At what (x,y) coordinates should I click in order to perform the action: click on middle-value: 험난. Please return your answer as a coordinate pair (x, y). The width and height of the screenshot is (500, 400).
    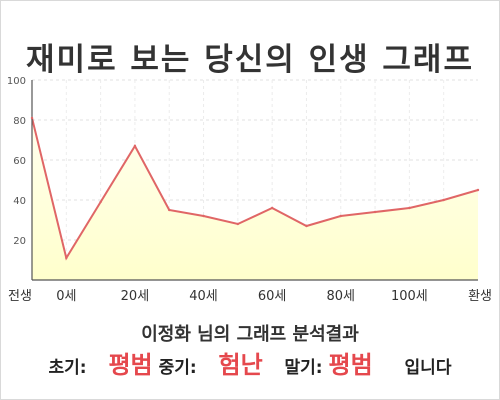
    Looking at the image, I should click on (240, 365).